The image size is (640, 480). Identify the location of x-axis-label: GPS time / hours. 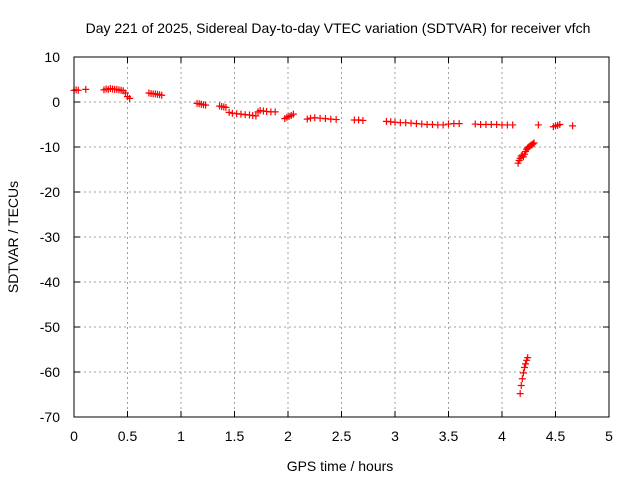
(340, 466).